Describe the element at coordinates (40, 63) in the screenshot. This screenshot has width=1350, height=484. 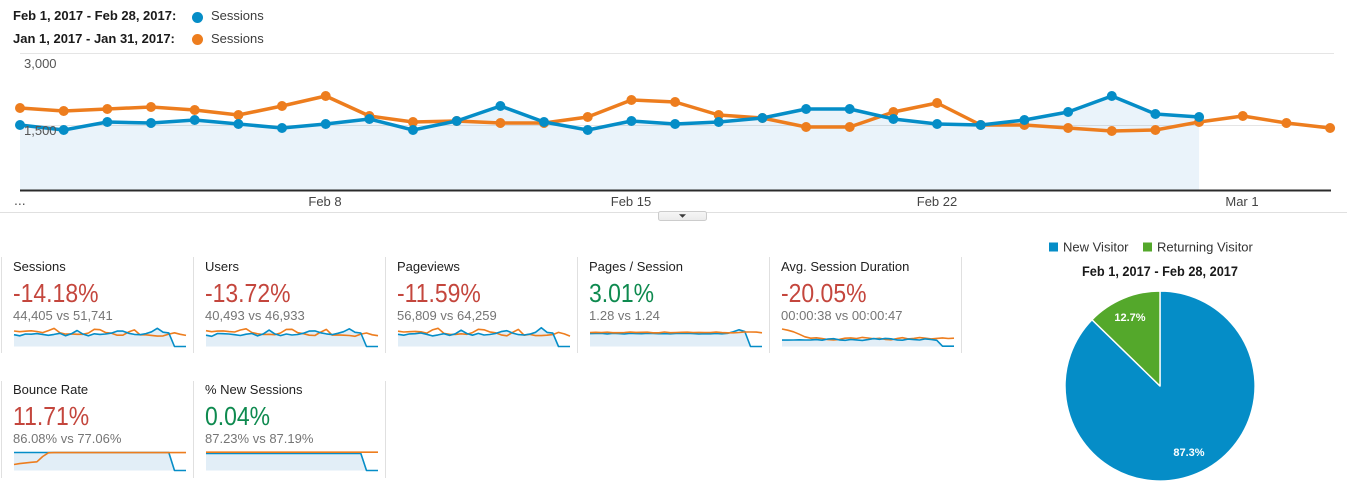
I see `svg-text: 3,000` at that location.